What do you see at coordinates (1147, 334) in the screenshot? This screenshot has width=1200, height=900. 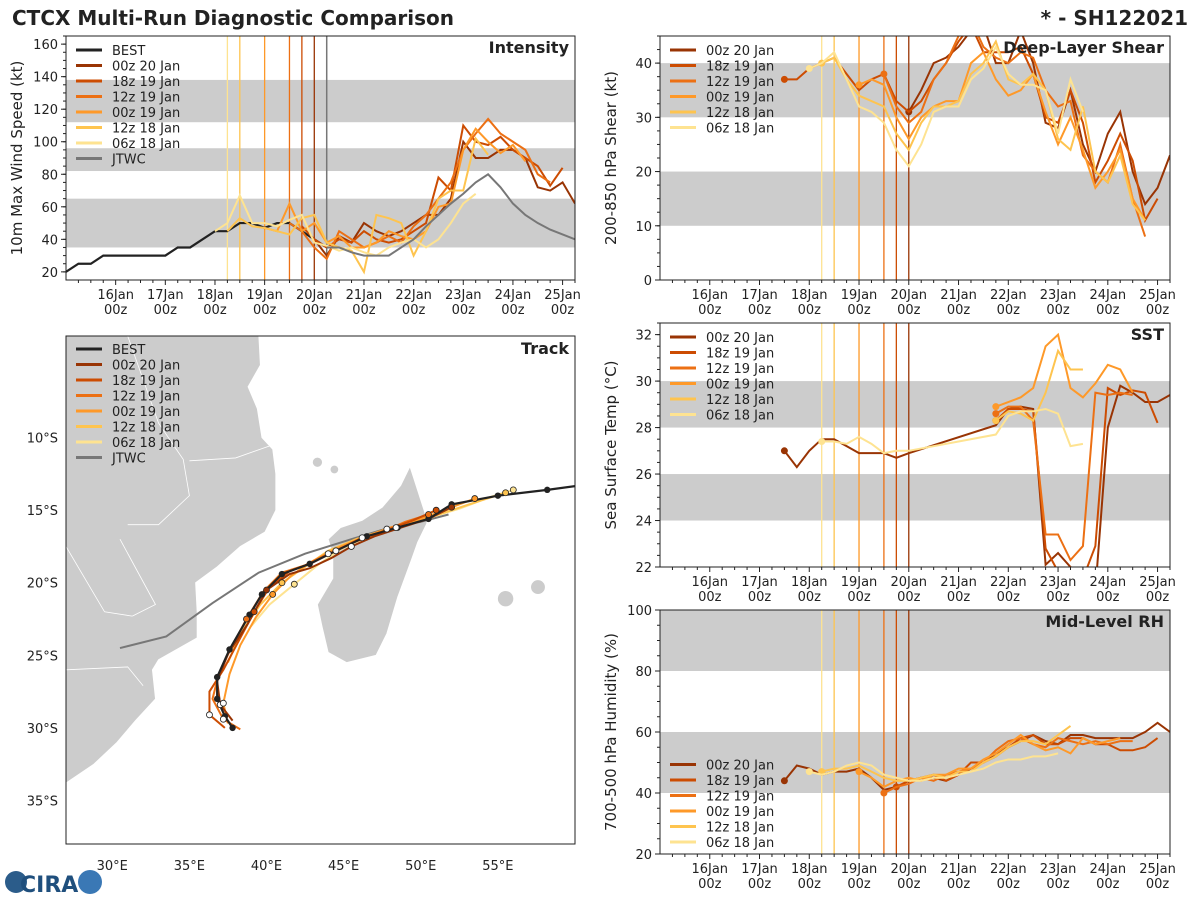 I see `panel-title: SST` at bounding box center [1147, 334].